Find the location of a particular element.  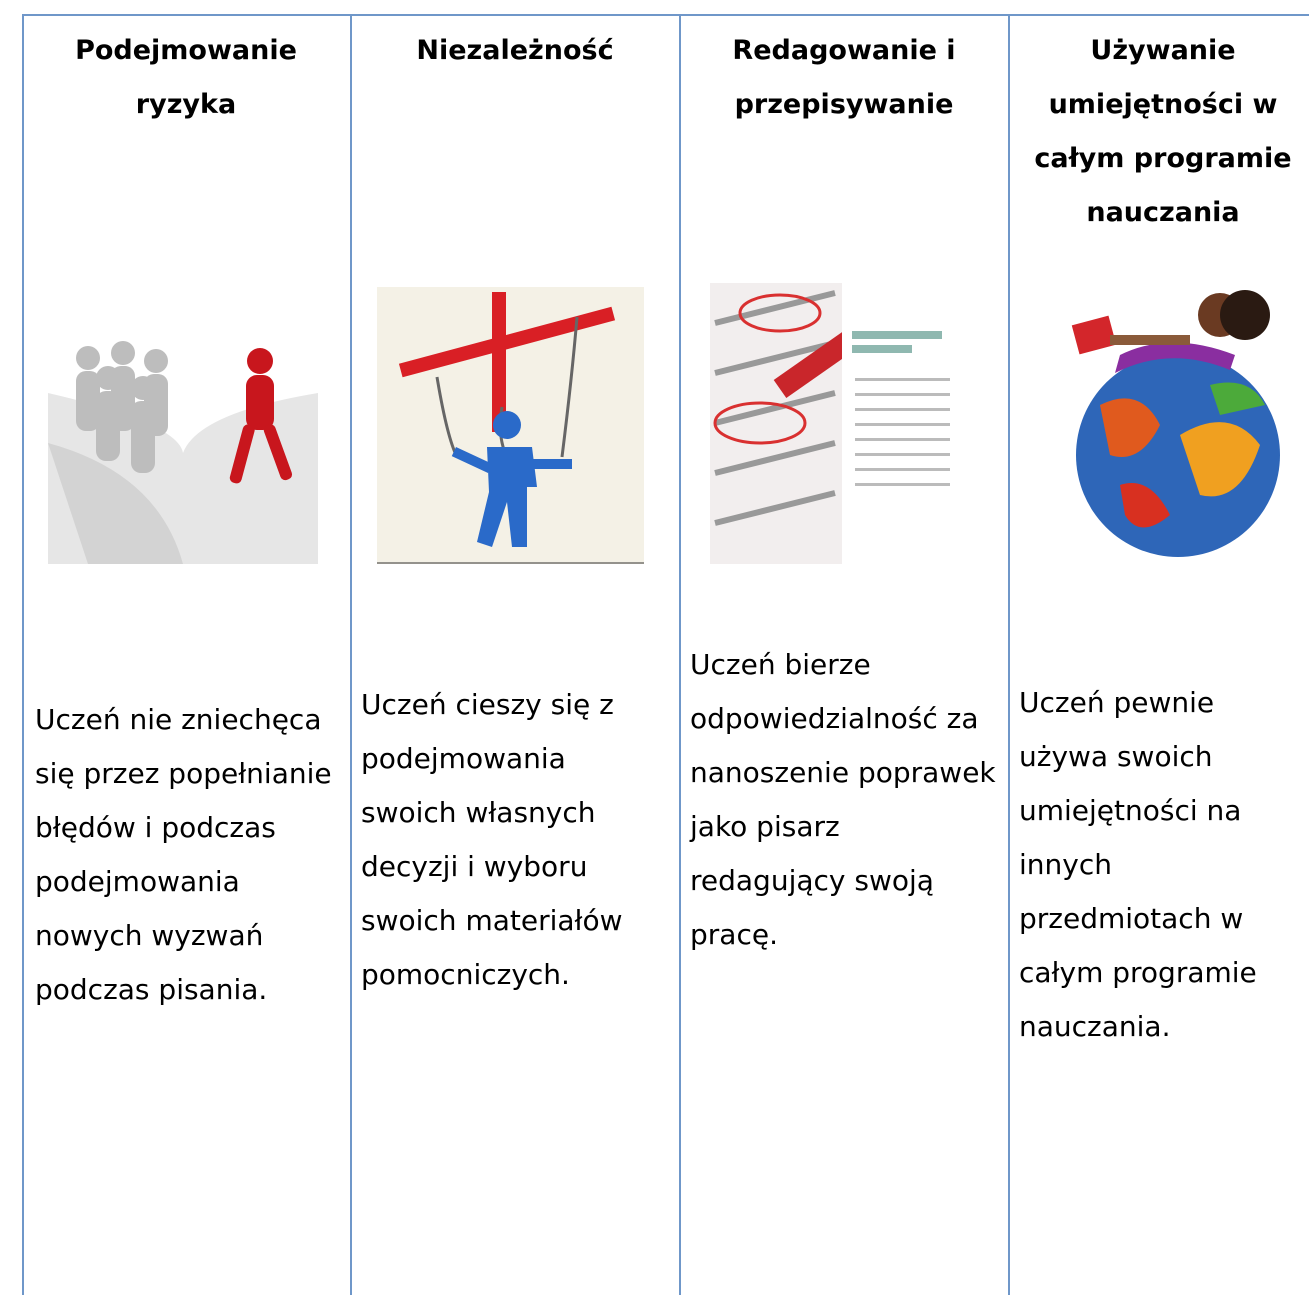

independence-illustration is located at coordinates (510, 425).